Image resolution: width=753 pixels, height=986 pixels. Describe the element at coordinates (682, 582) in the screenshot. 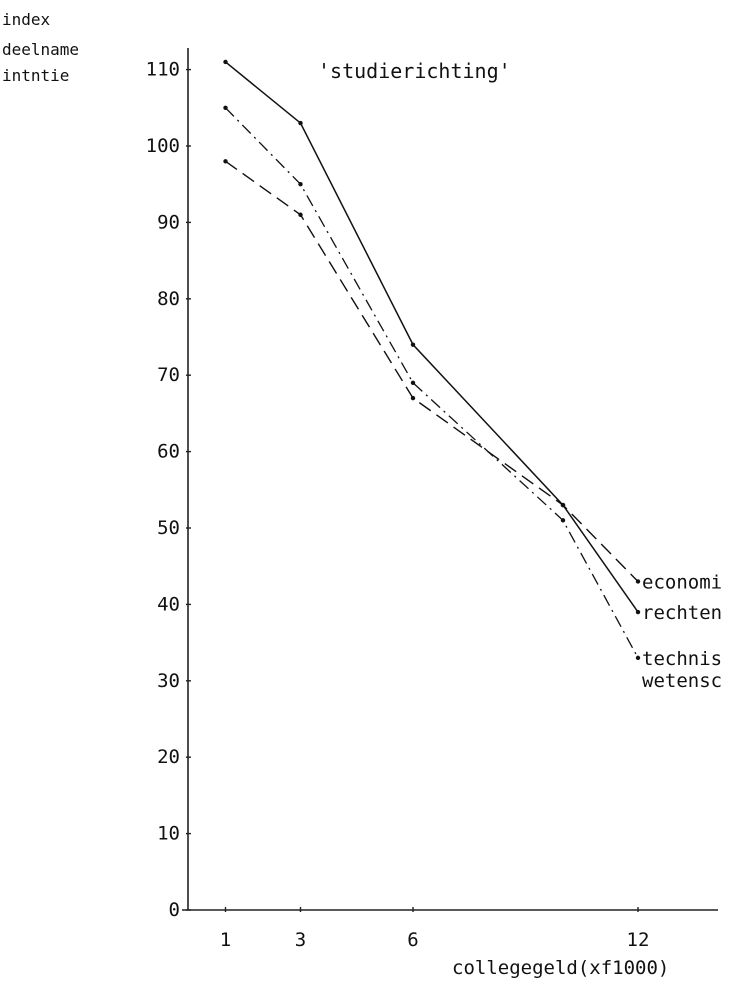

I see `series-label-economi: economi` at that location.